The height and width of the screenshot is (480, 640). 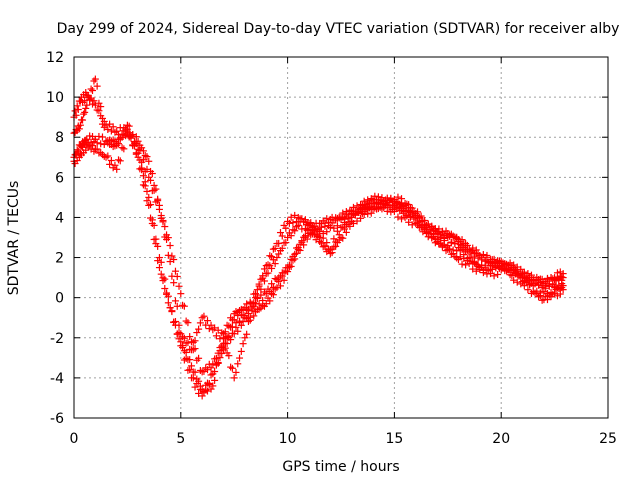 What do you see at coordinates (59, 259) in the screenshot?
I see `y-tick-label: 2` at bounding box center [59, 259].